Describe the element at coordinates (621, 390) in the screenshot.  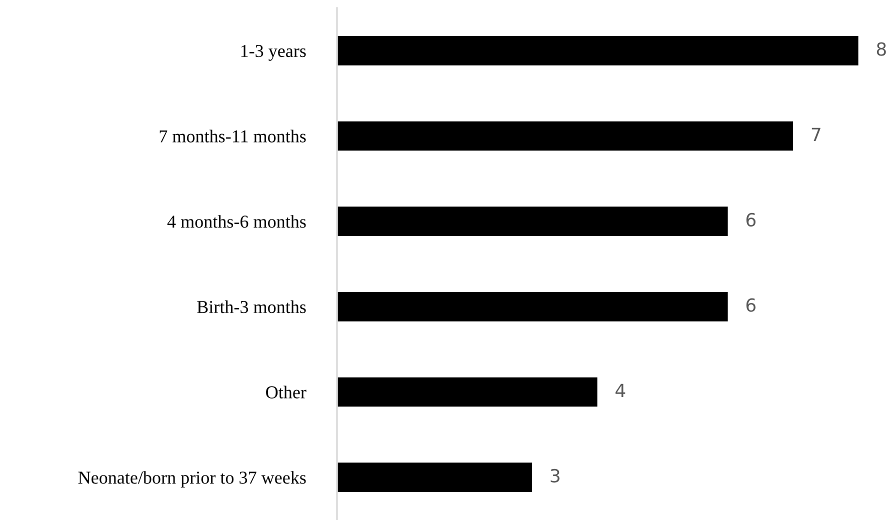
I see `data-label: 4` at that location.